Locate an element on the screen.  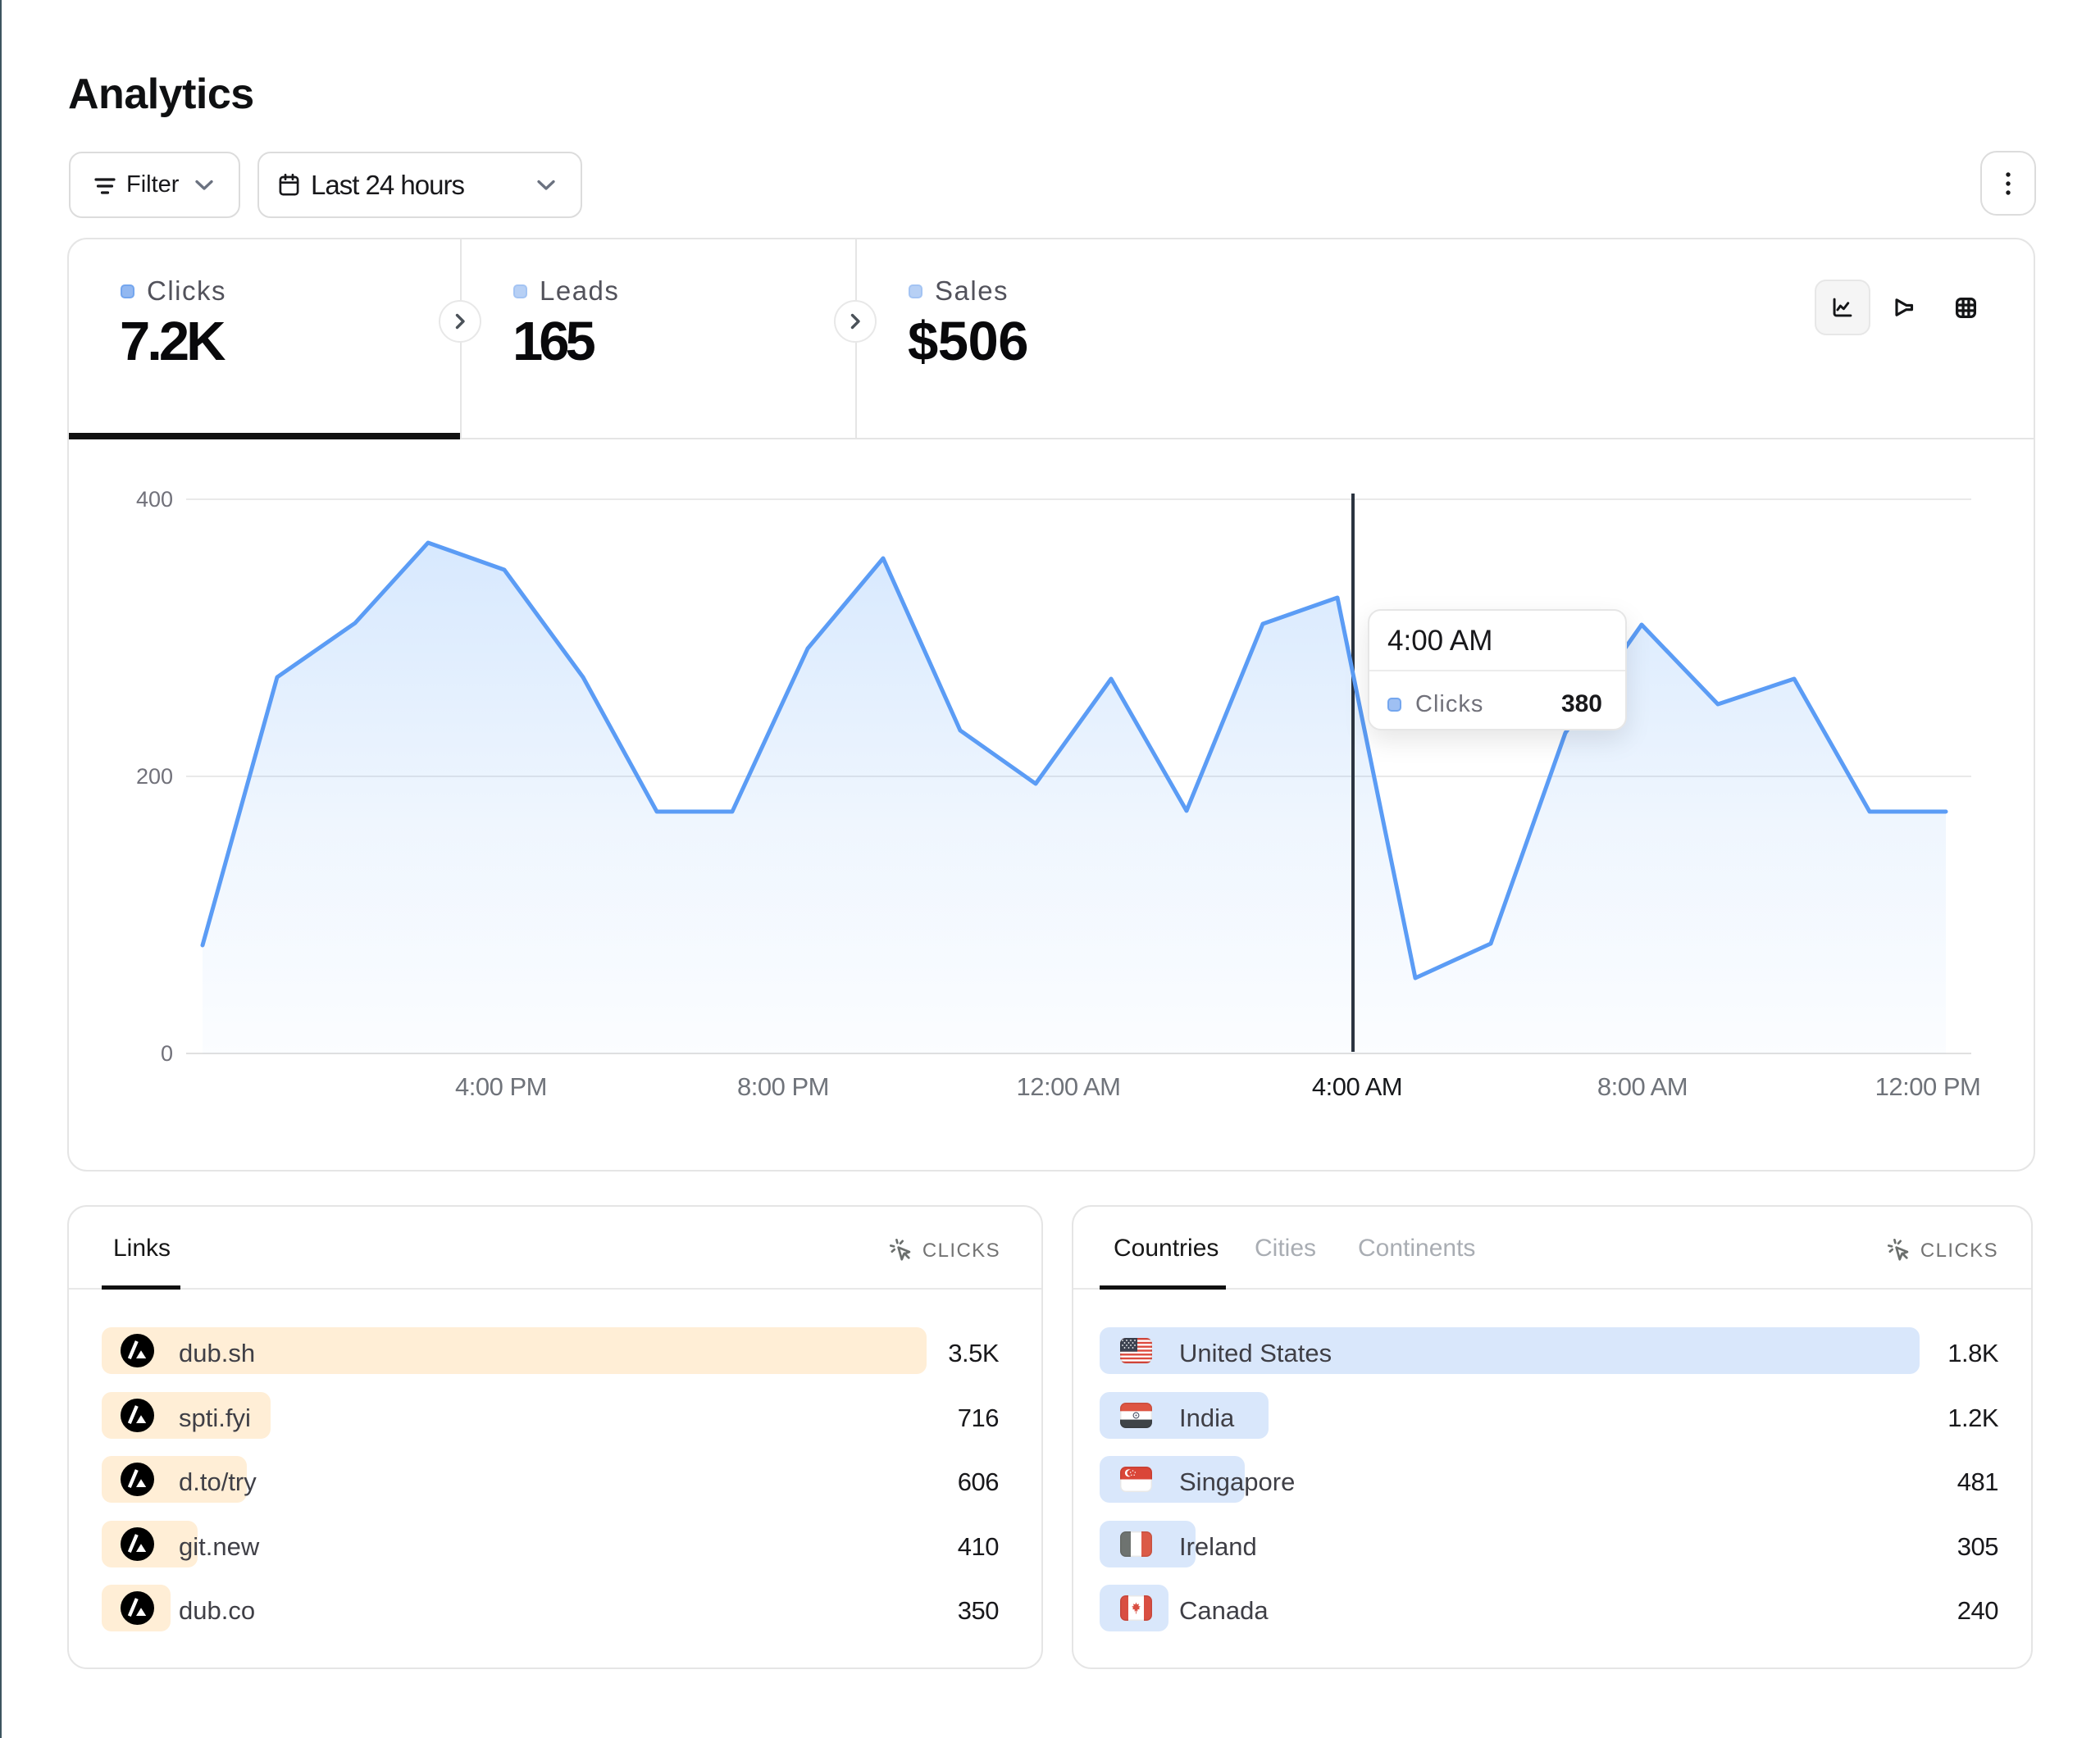
svg-text: 8:00 PM is located at coordinates (783, 1086).